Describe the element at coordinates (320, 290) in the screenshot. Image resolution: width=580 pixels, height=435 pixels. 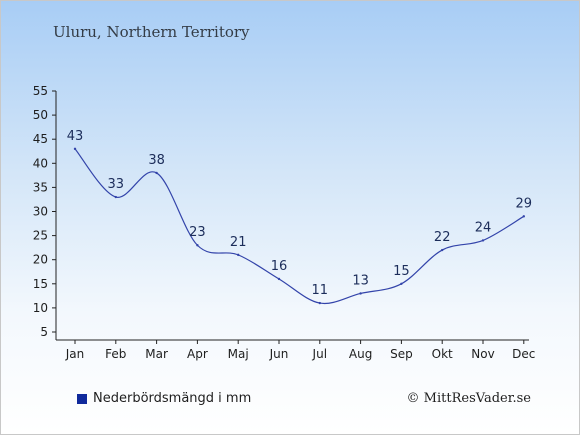
I see `data-label: 11` at that location.